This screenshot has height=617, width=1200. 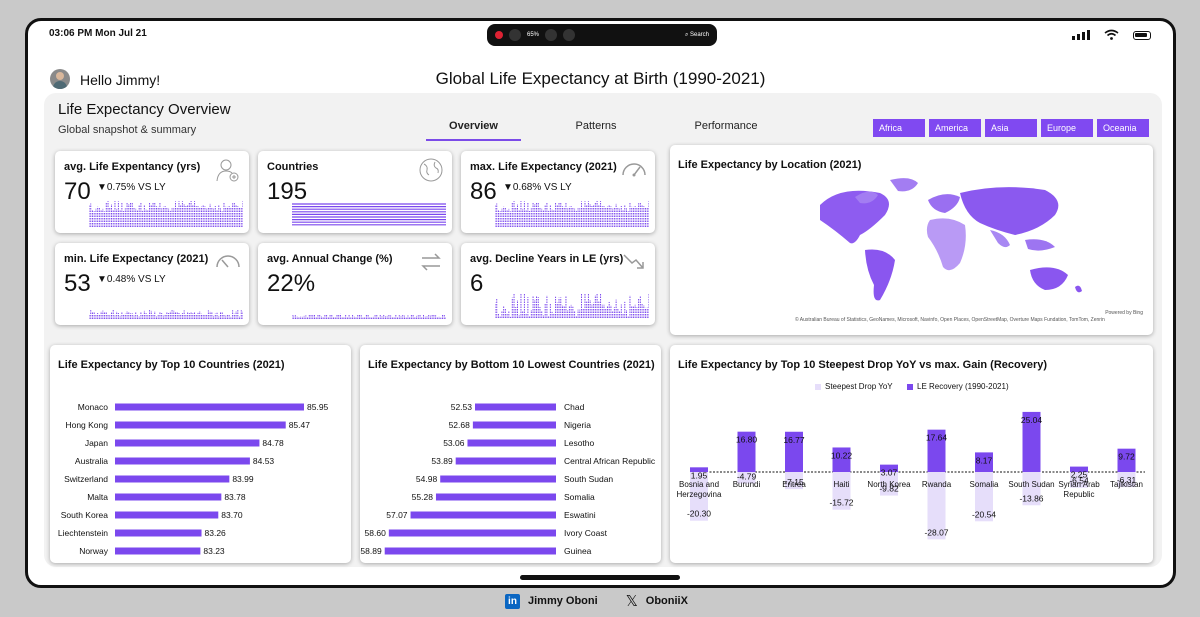 What do you see at coordinates (558, 284) in the screenshot?
I see `kpi-card-decline-years: avg. Decline Years in LE (yrs) 6` at bounding box center [558, 284].